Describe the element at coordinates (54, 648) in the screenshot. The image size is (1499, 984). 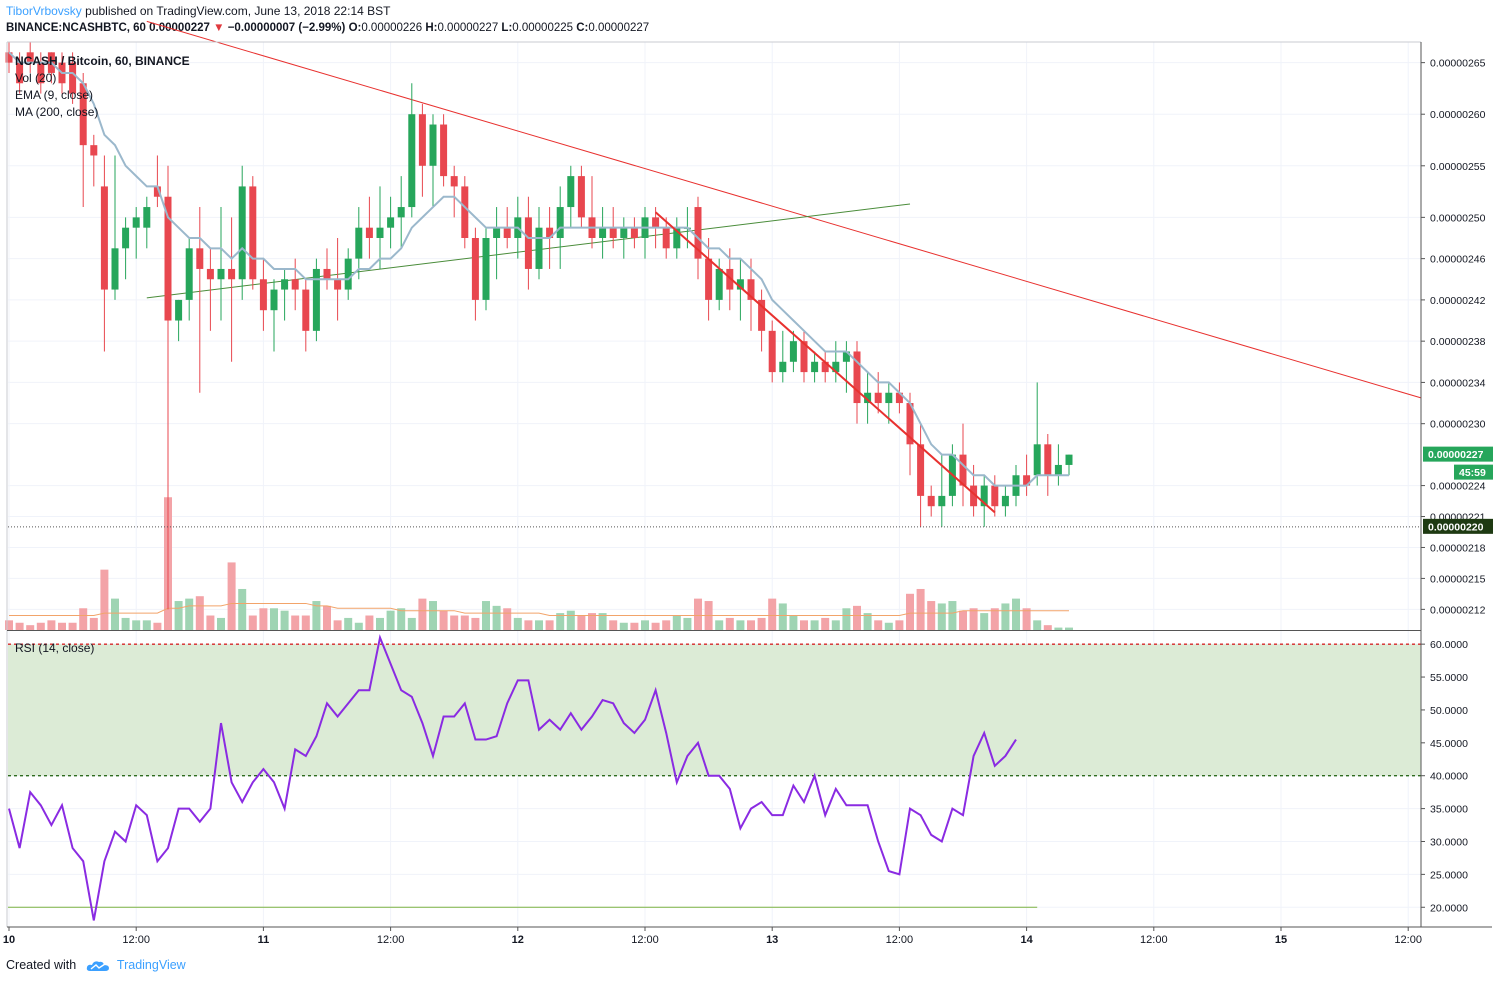
I see `rsi-legend: RSI (14, close)` at that location.